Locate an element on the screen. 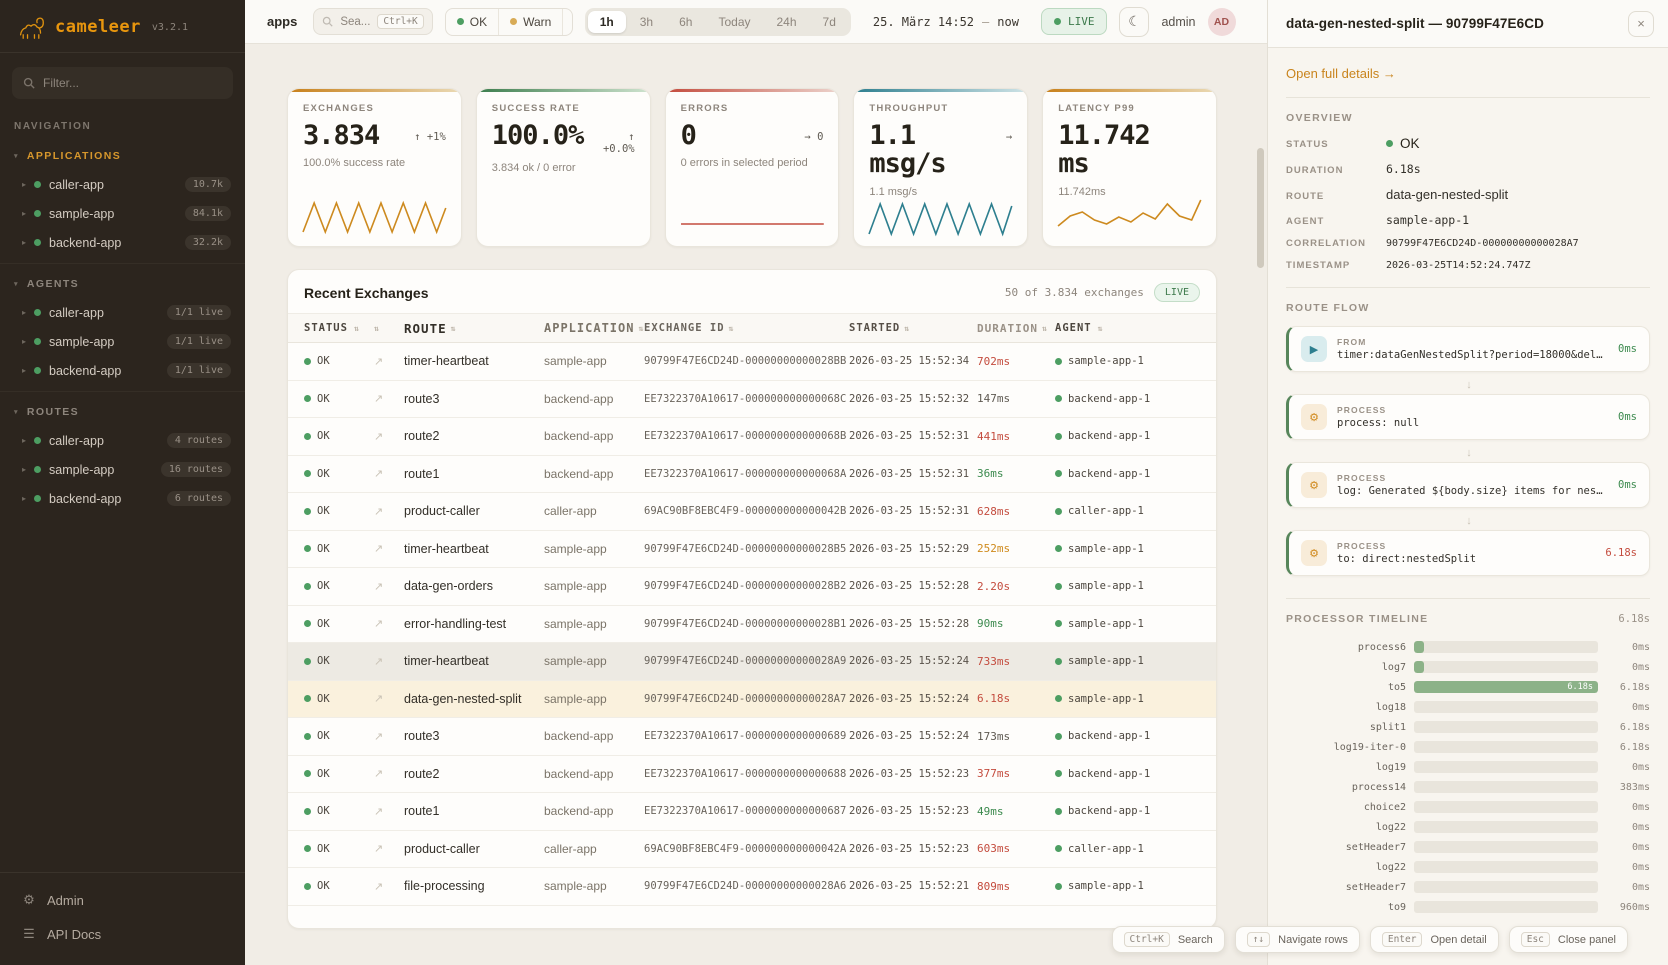  timeline-row: to5 6.18s 6.18s is located at coordinates (1468, 687).